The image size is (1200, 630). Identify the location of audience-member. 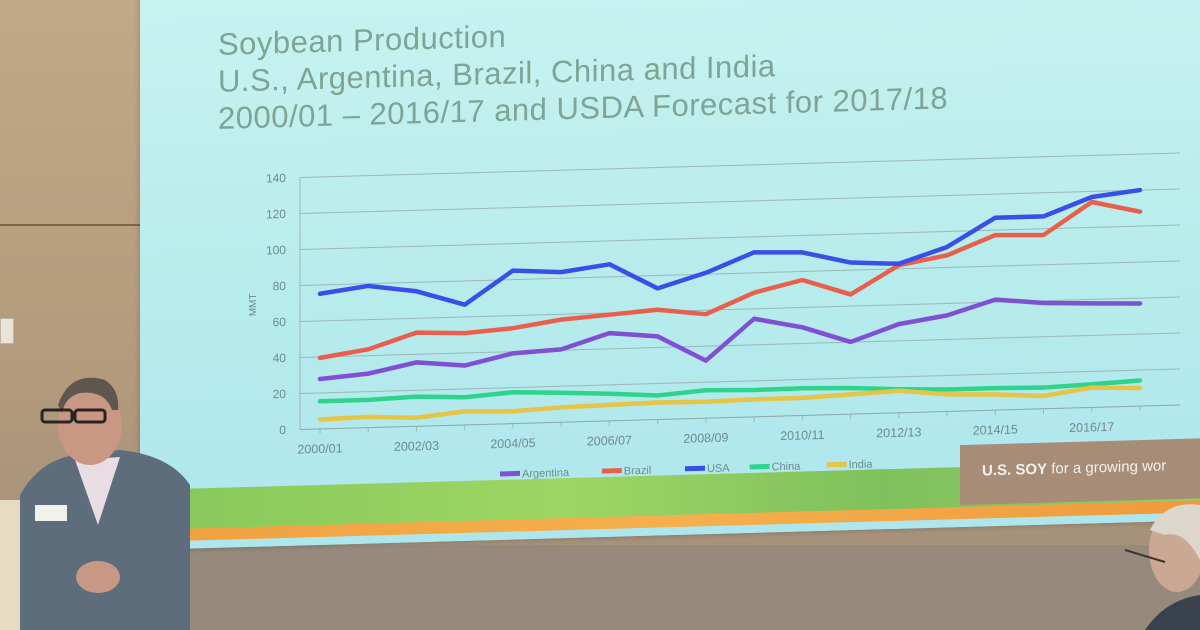
(1162, 567).